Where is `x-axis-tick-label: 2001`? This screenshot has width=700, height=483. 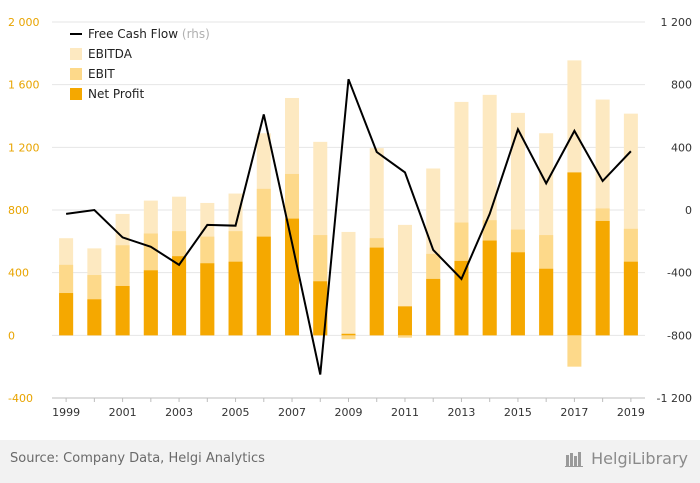
x-axis-tick-label: 2001 is located at coordinates (123, 412).